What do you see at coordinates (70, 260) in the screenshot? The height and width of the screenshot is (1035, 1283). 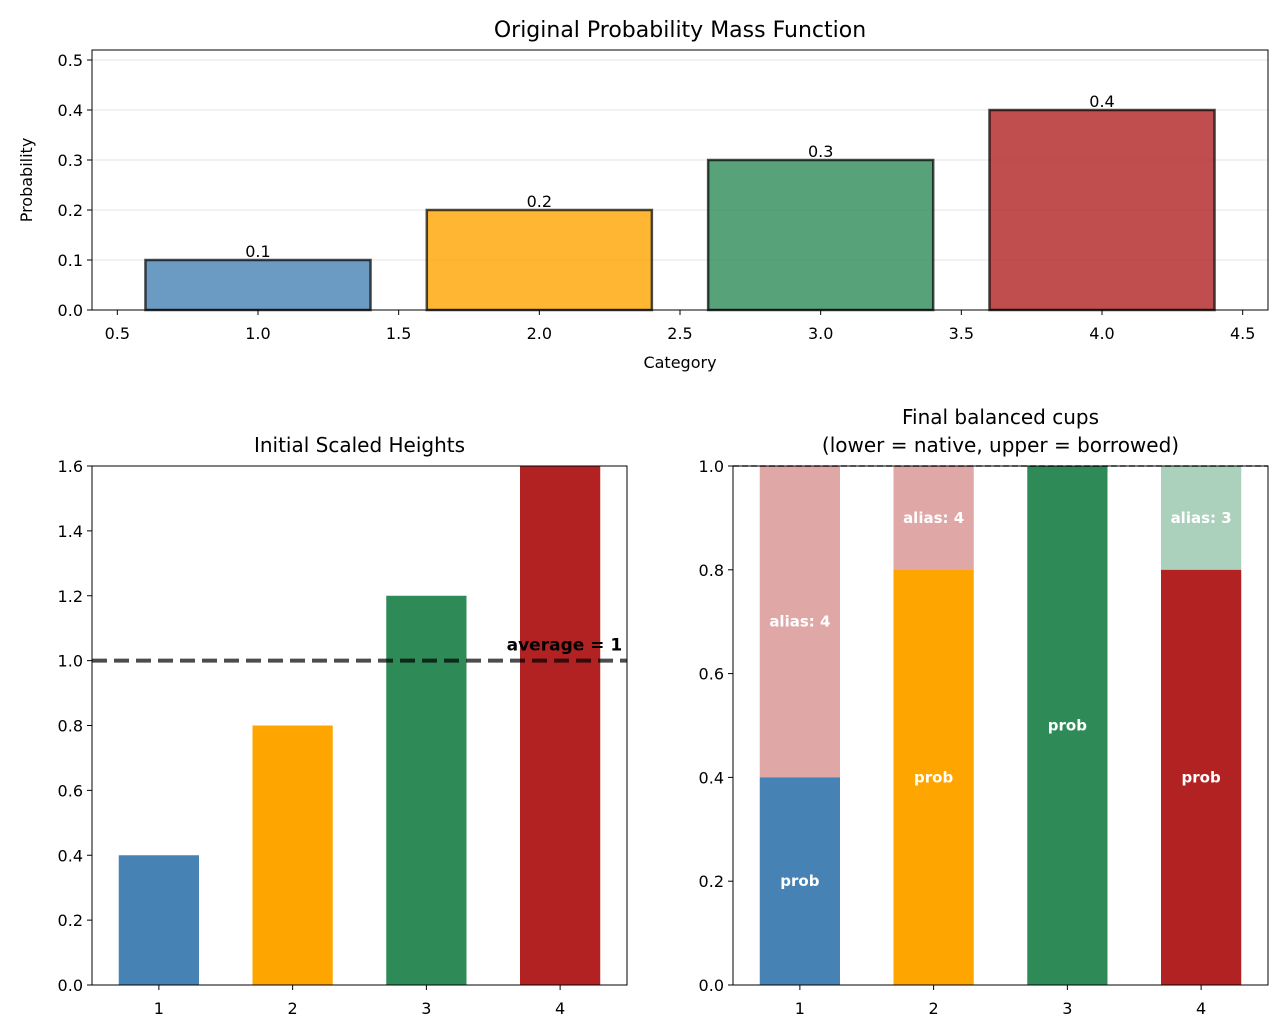 I see `y-tick-label: 0.1` at bounding box center [70, 260].